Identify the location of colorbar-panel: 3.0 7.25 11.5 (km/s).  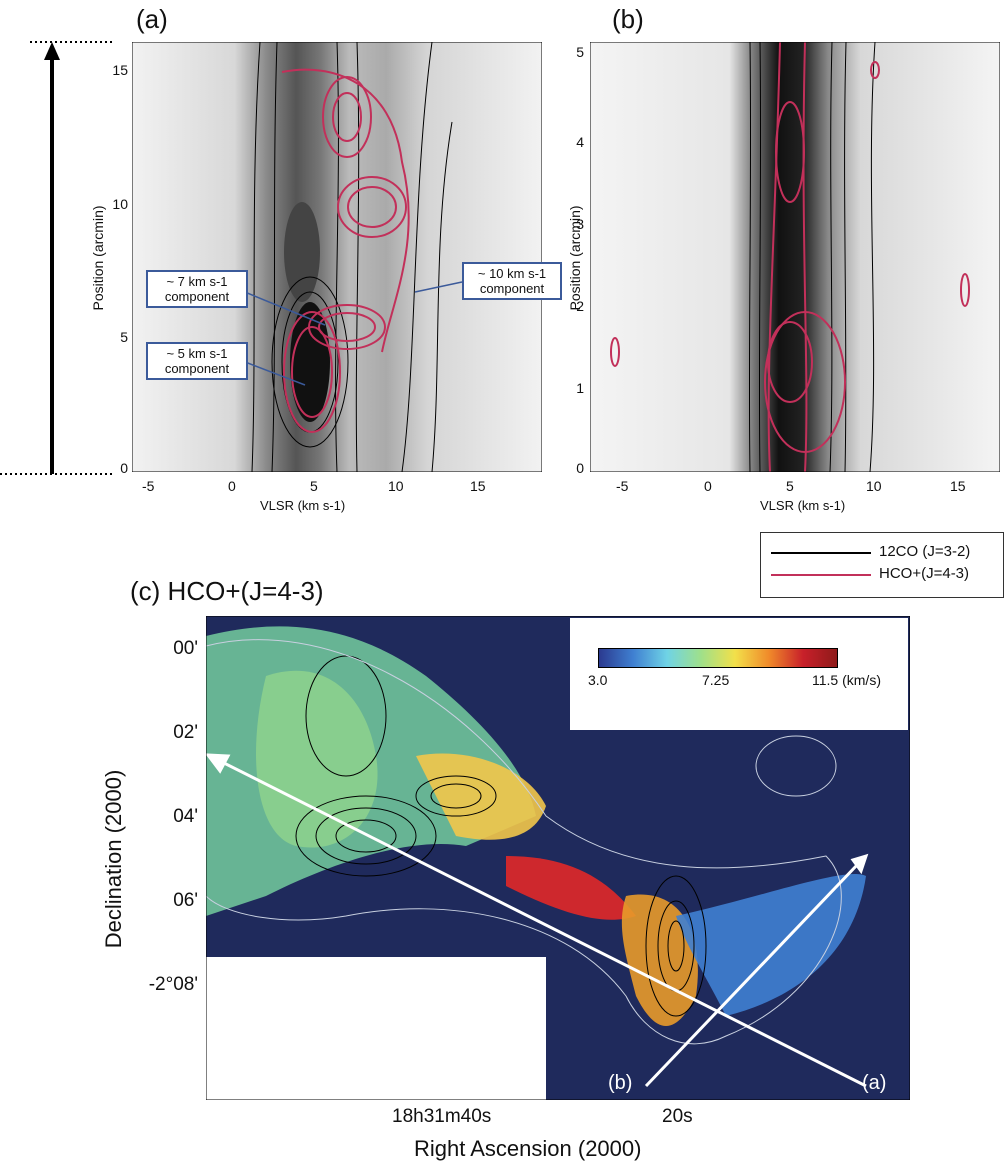
(739, 674).